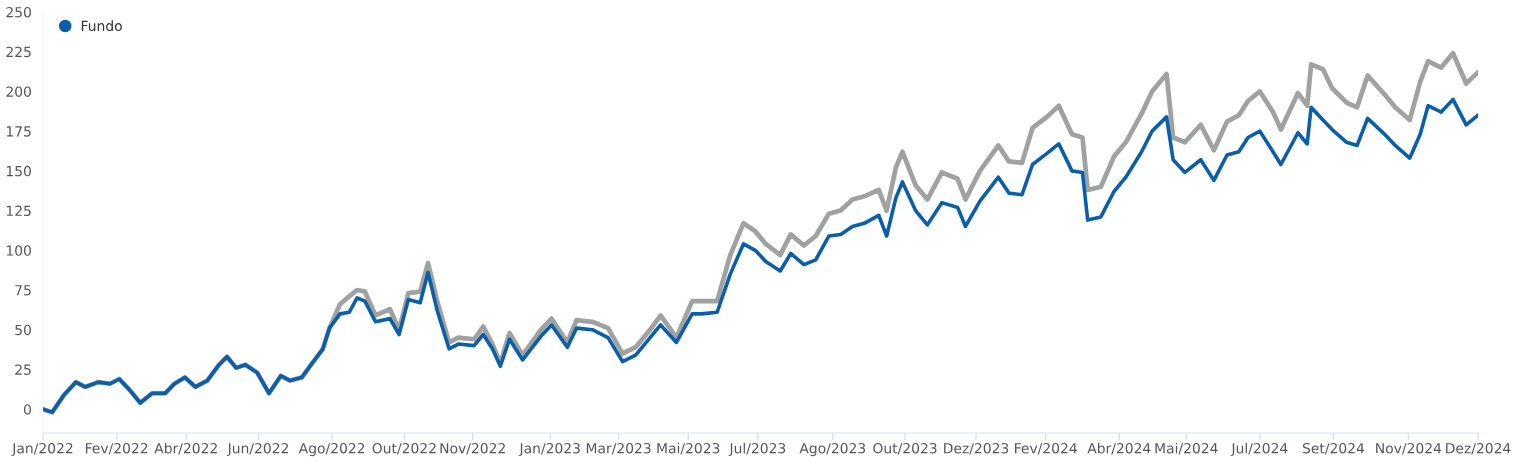  Describe the element at coordinates (1119, 448) in the screenshot. I see `x-tick-label: Abr/2024` at that location.